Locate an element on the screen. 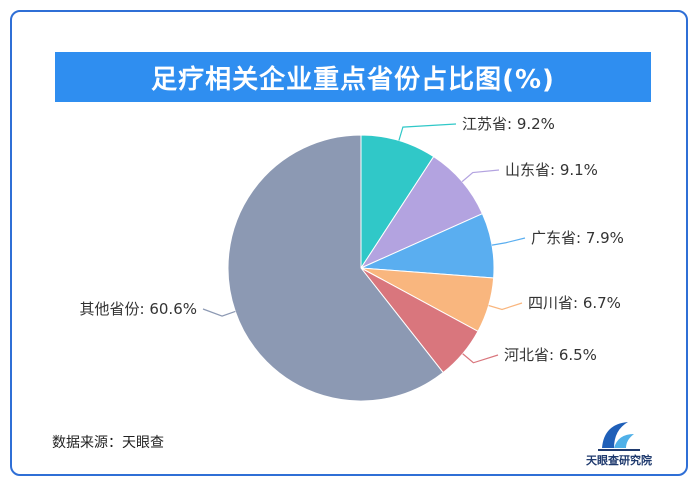 The width and height of the screenshot is (700, 488). tianyancha-logo: 天眼查研究院 is located at coordinates (619, 442).